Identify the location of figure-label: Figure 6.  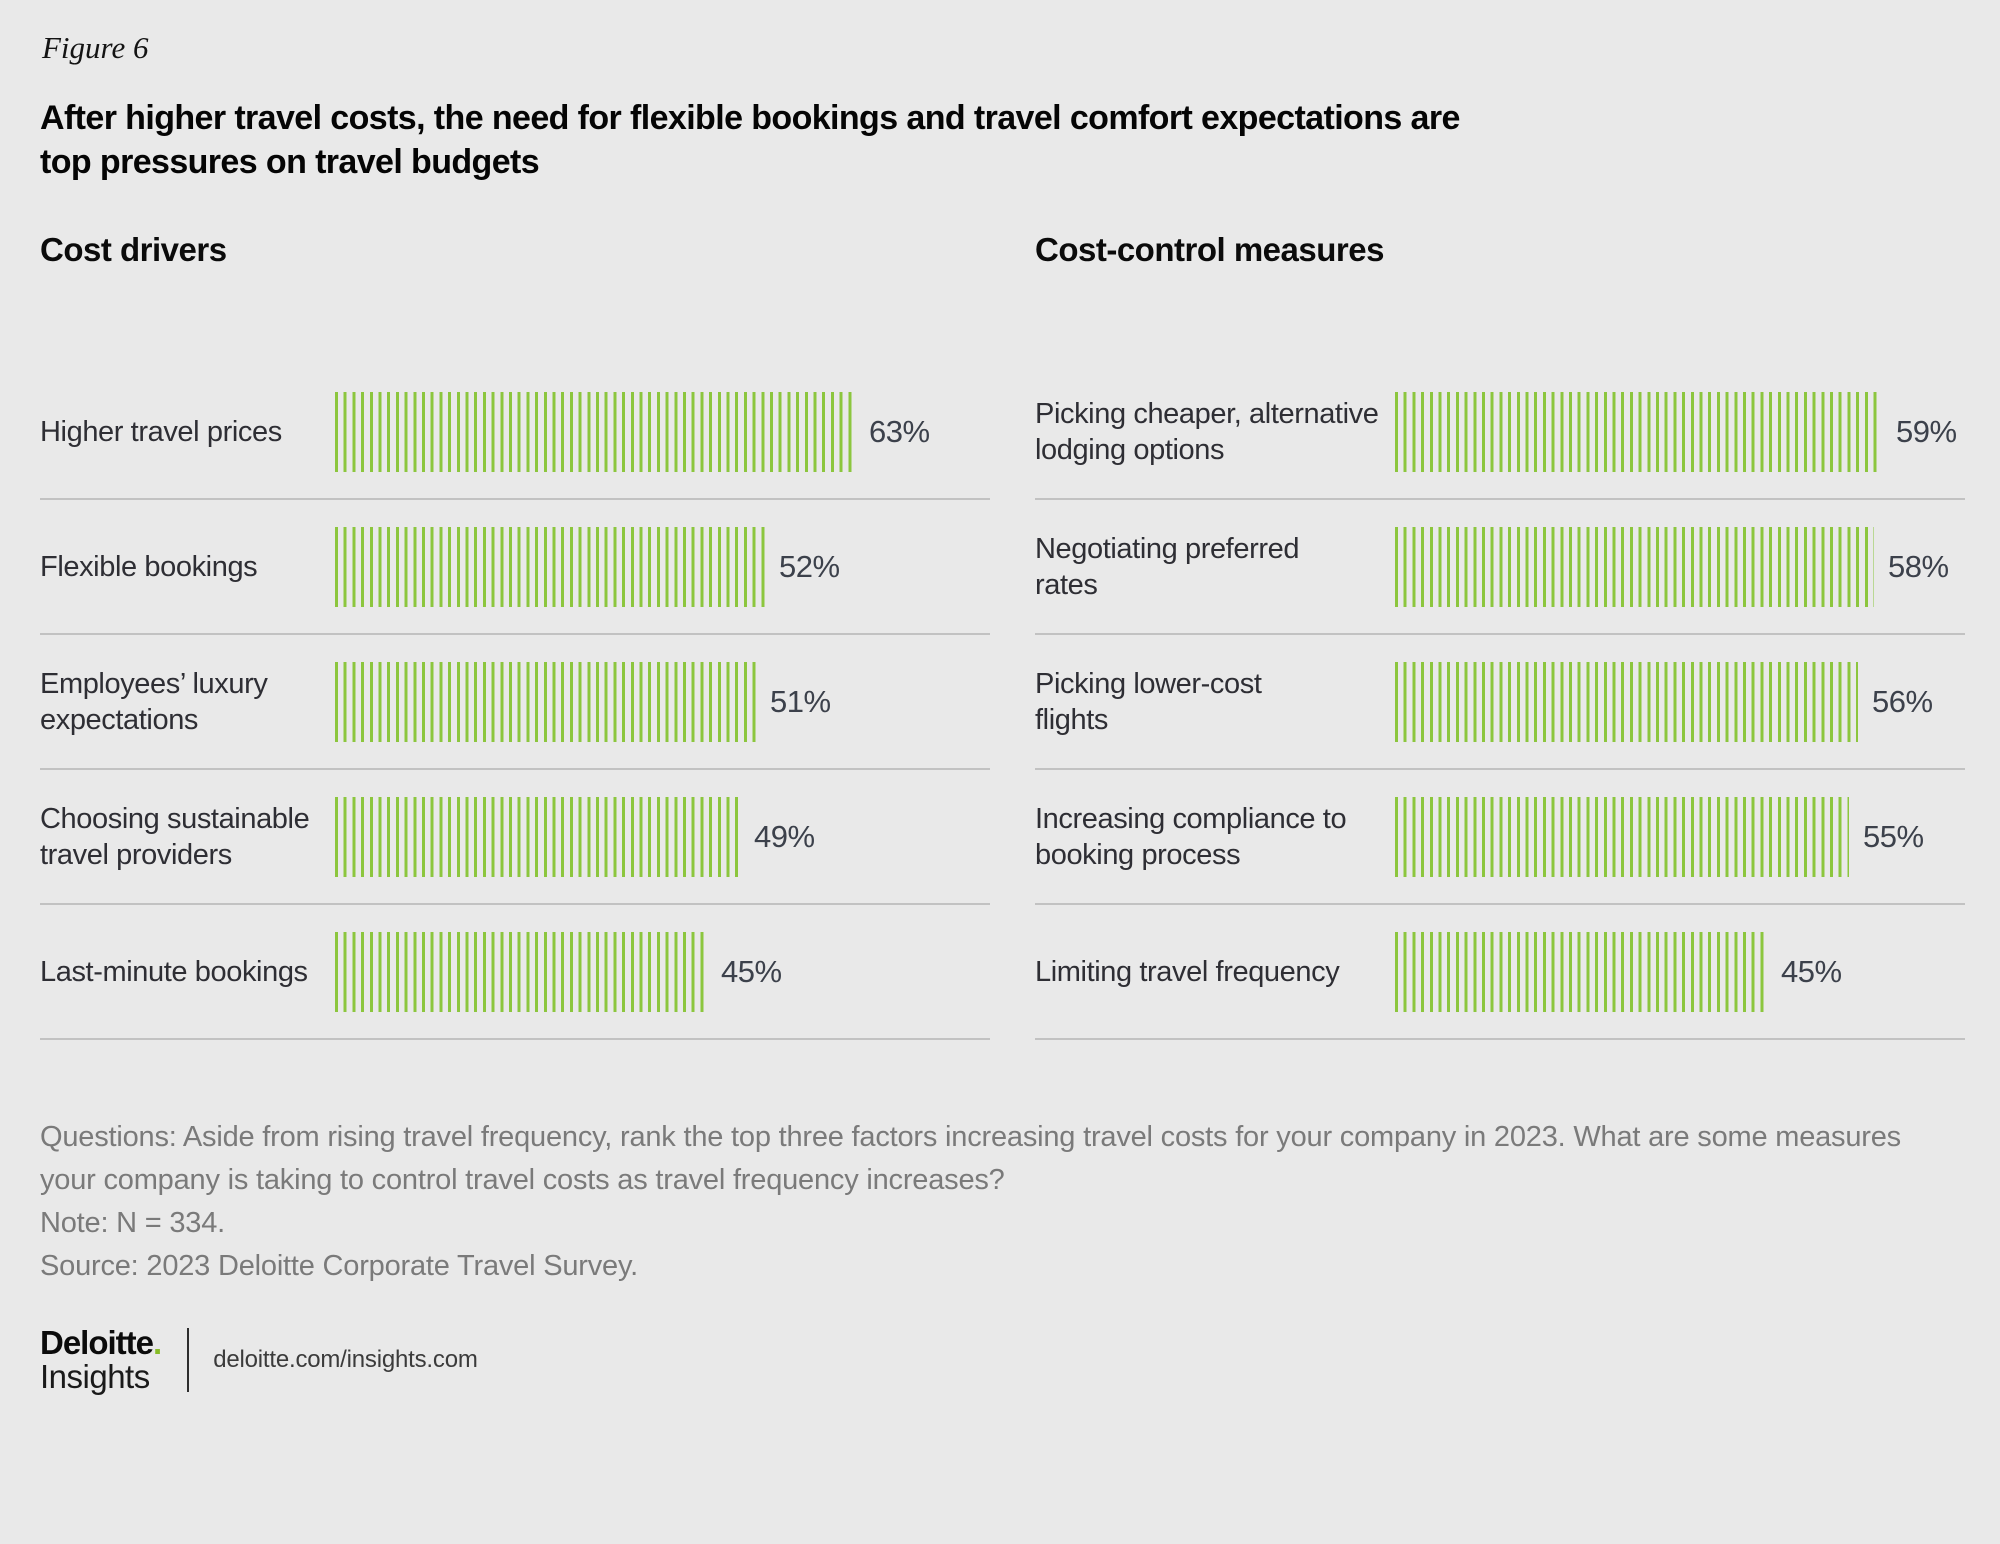
(95, 47).